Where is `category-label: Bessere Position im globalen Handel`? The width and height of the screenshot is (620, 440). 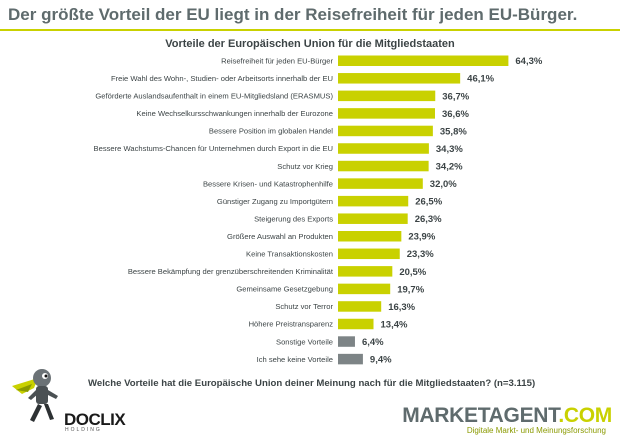 category-label: Bessere Position im globalen Handel is located at coordinates (271, 131).